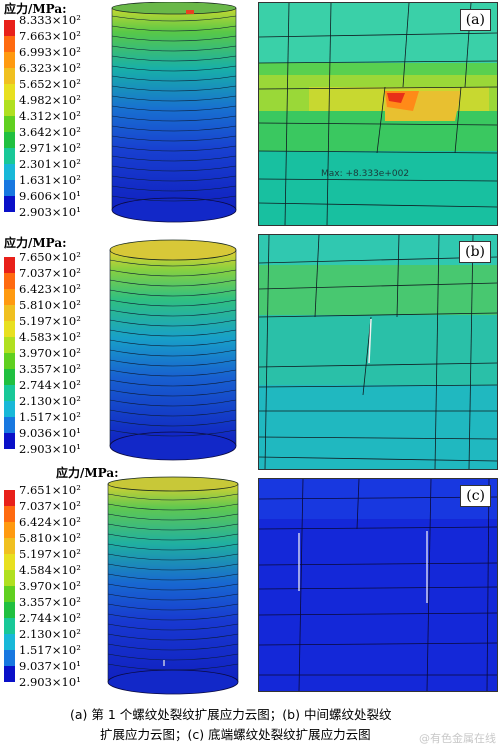  What do you see at coordinates (50, 68) in the screenshot?
I see `legend-value: 6.323×10²` at bounding box center [50, 68].